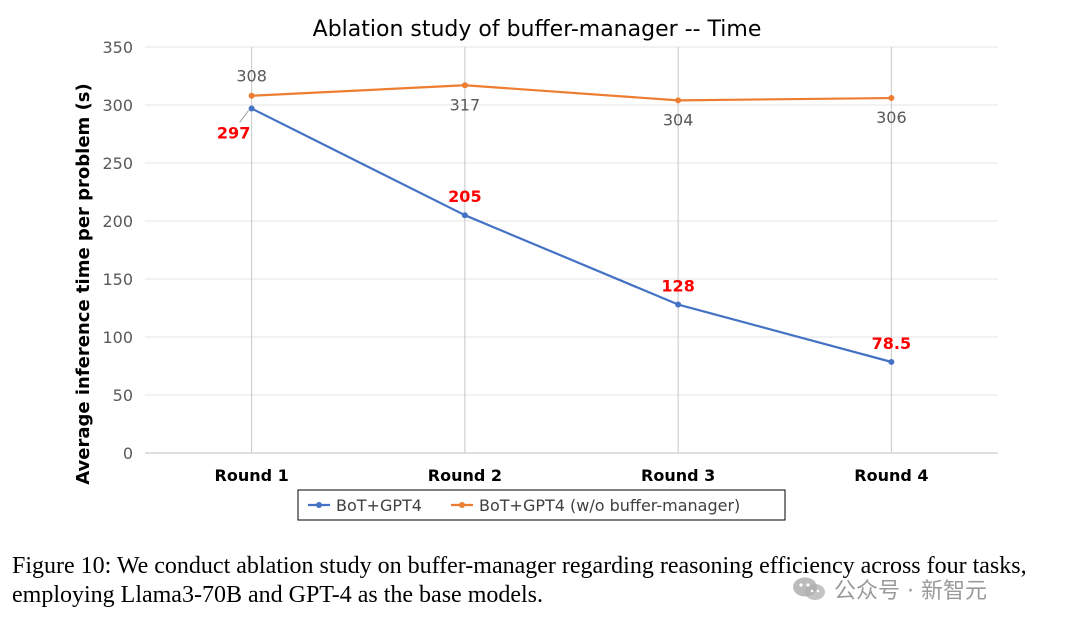 The image size is (1080, 630). What do you see at coordinates (537, 29) in the screenshot?
I see `chart-title: Ablation study of buffer-manager -- Time` at bounding box center [537, 29].